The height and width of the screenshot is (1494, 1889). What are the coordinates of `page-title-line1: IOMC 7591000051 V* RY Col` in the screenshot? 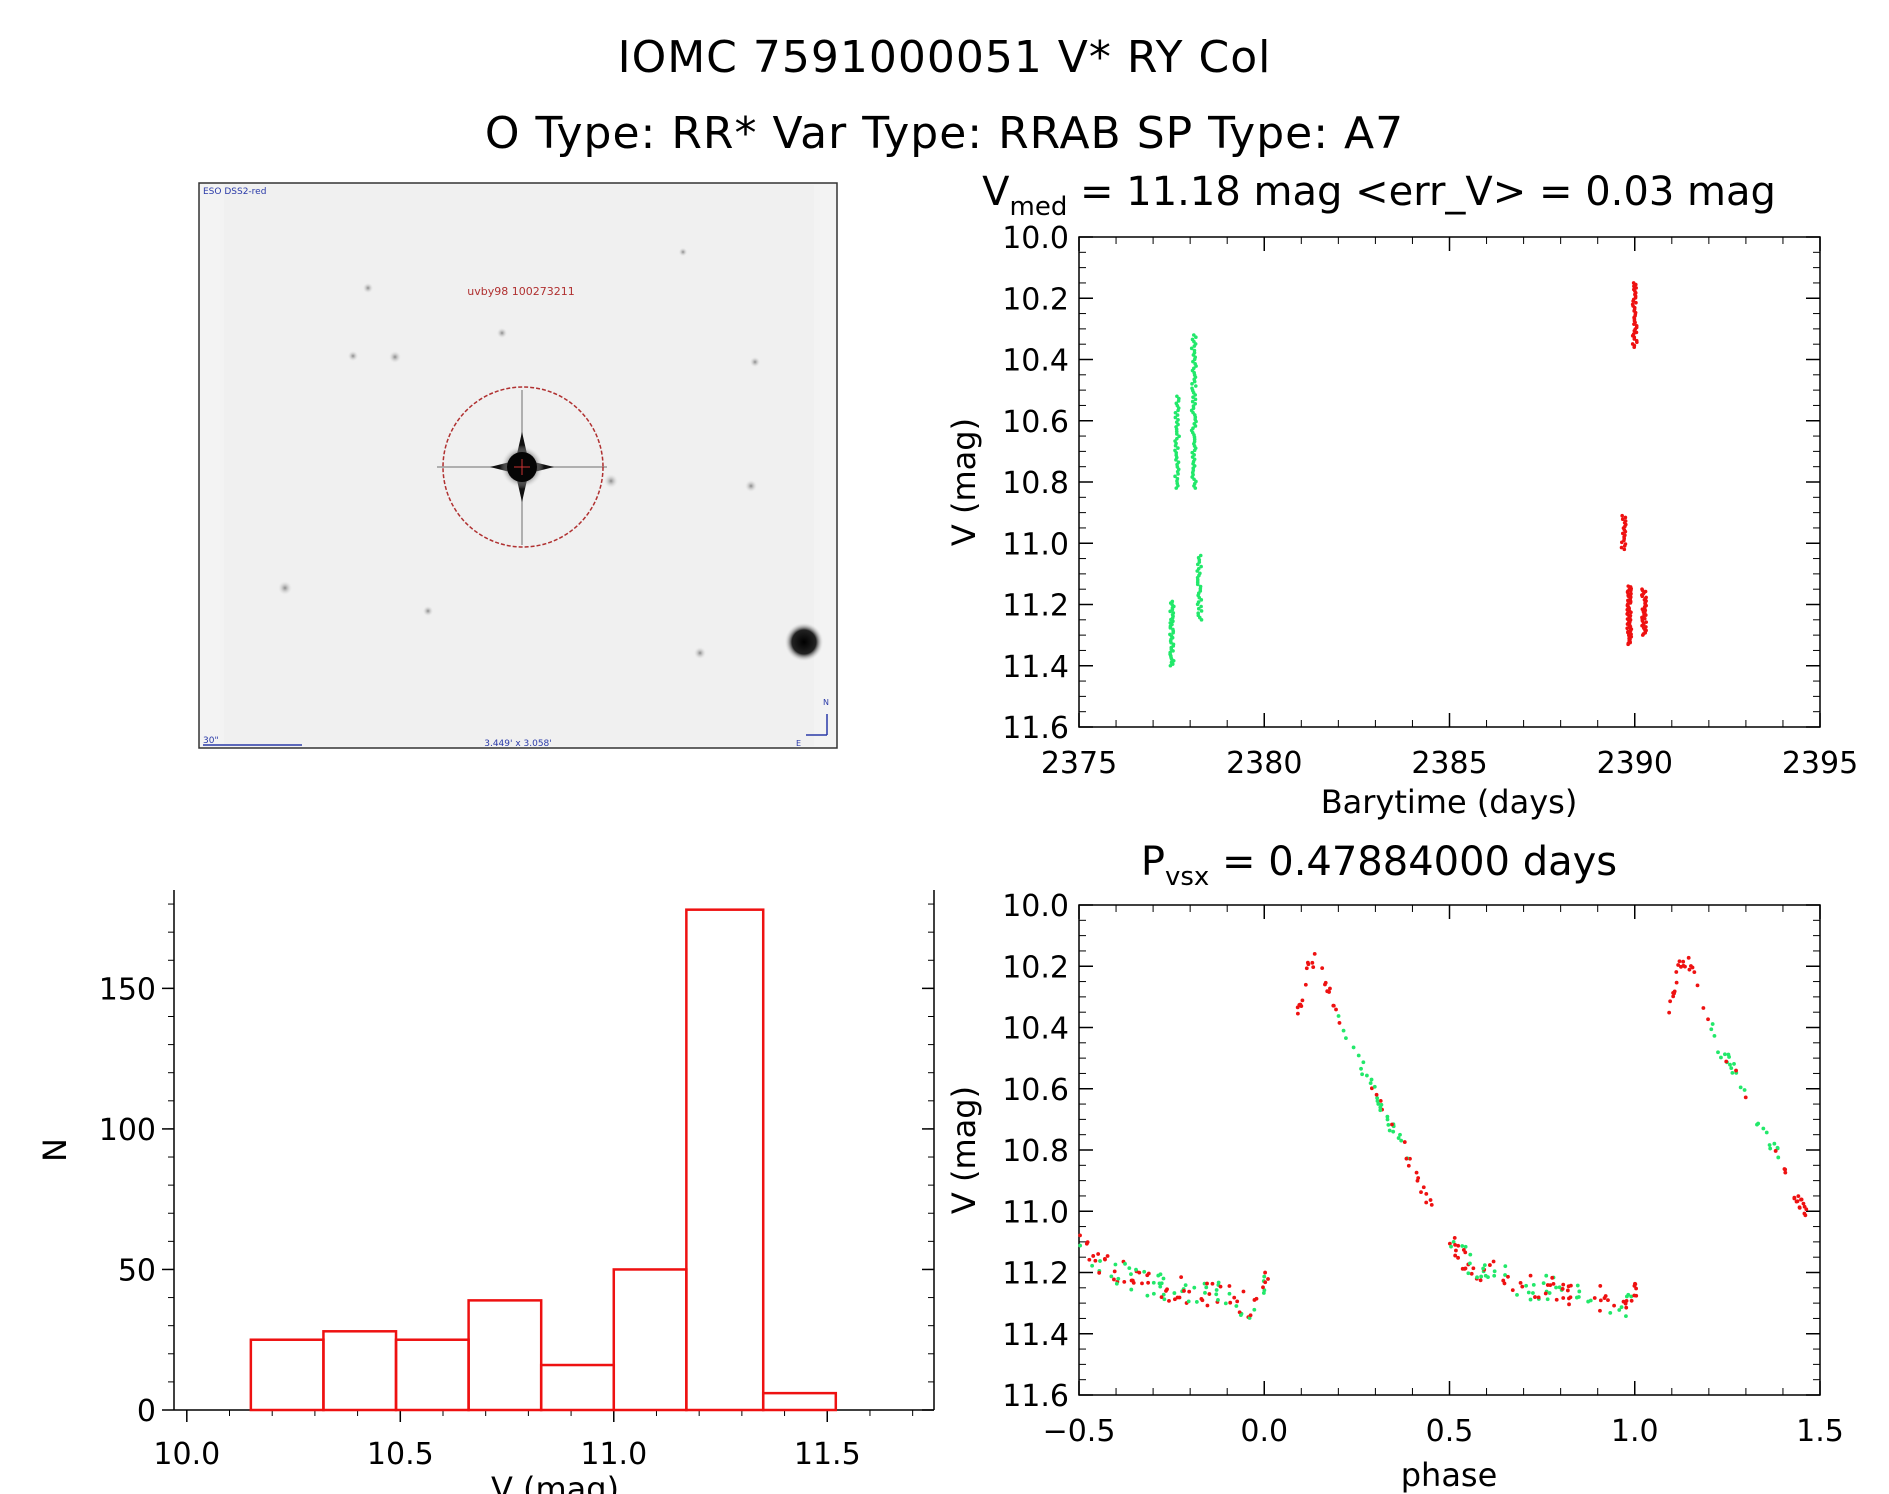 It's located at (944, 57).